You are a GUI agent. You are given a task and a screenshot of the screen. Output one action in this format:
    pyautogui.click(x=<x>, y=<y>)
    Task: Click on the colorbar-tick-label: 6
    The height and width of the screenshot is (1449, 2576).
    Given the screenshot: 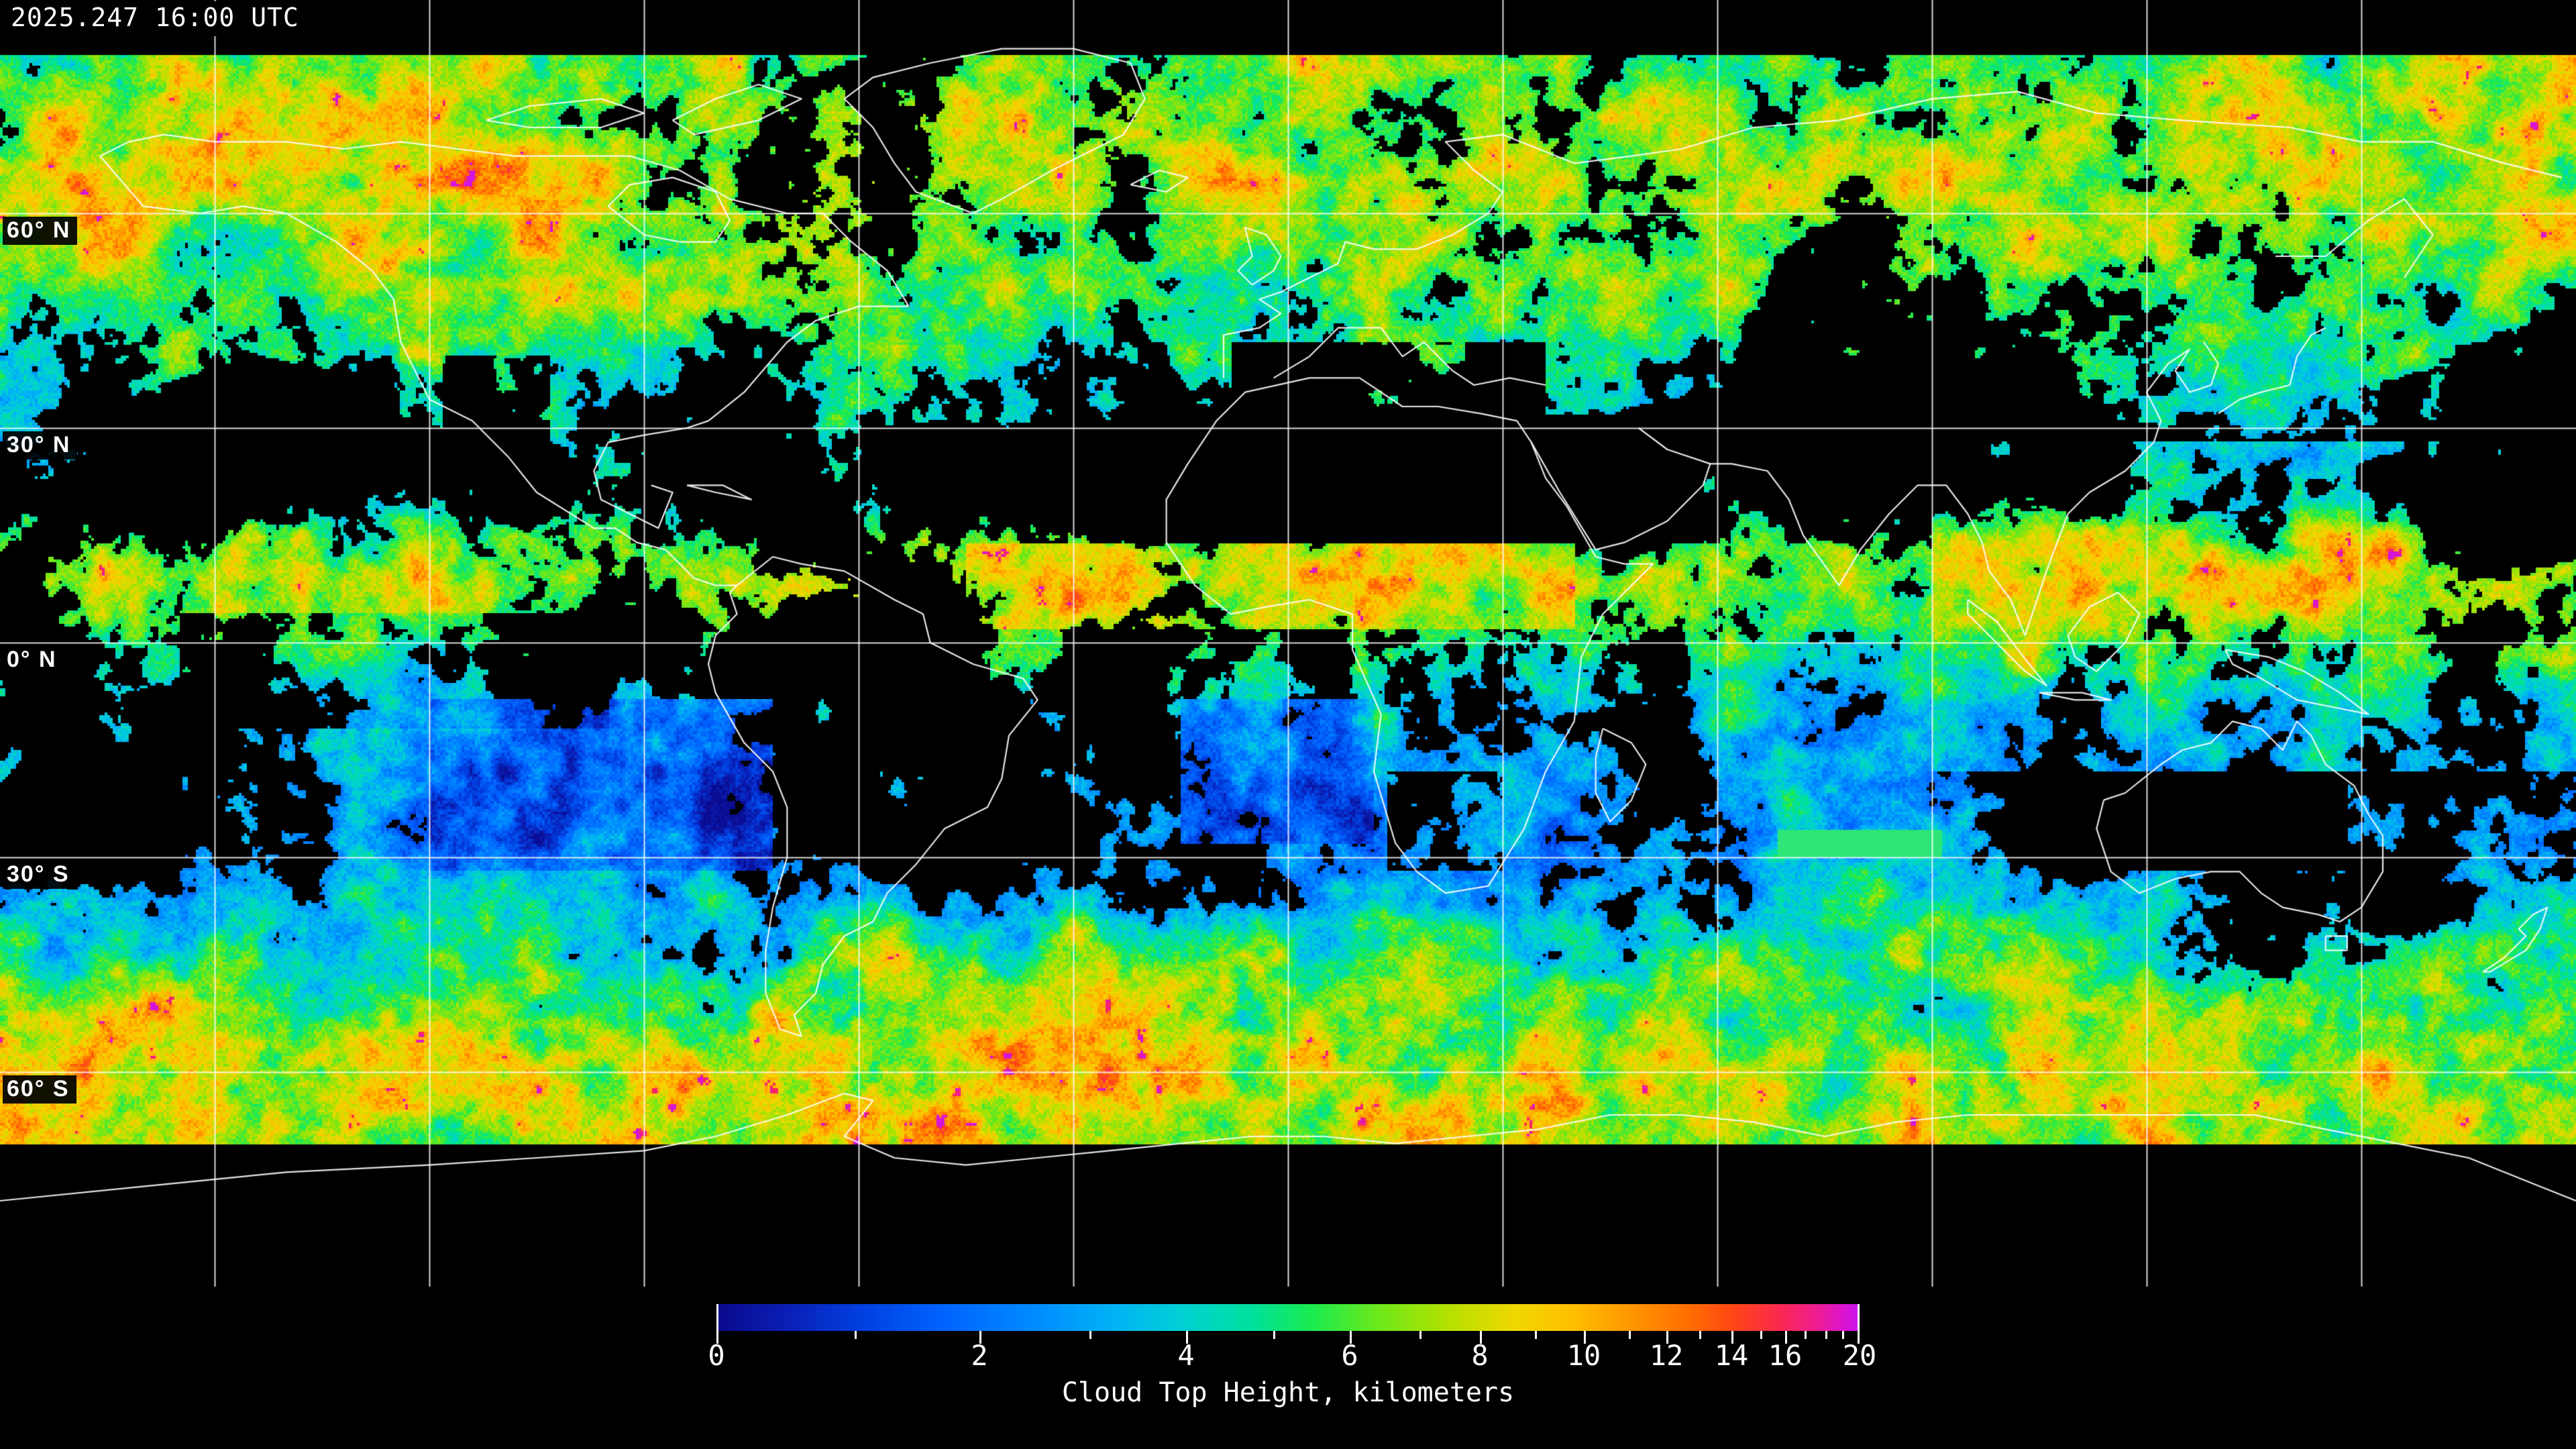 What is the action you would take?
    pyautogui.click(x=1349, y=1355)
    